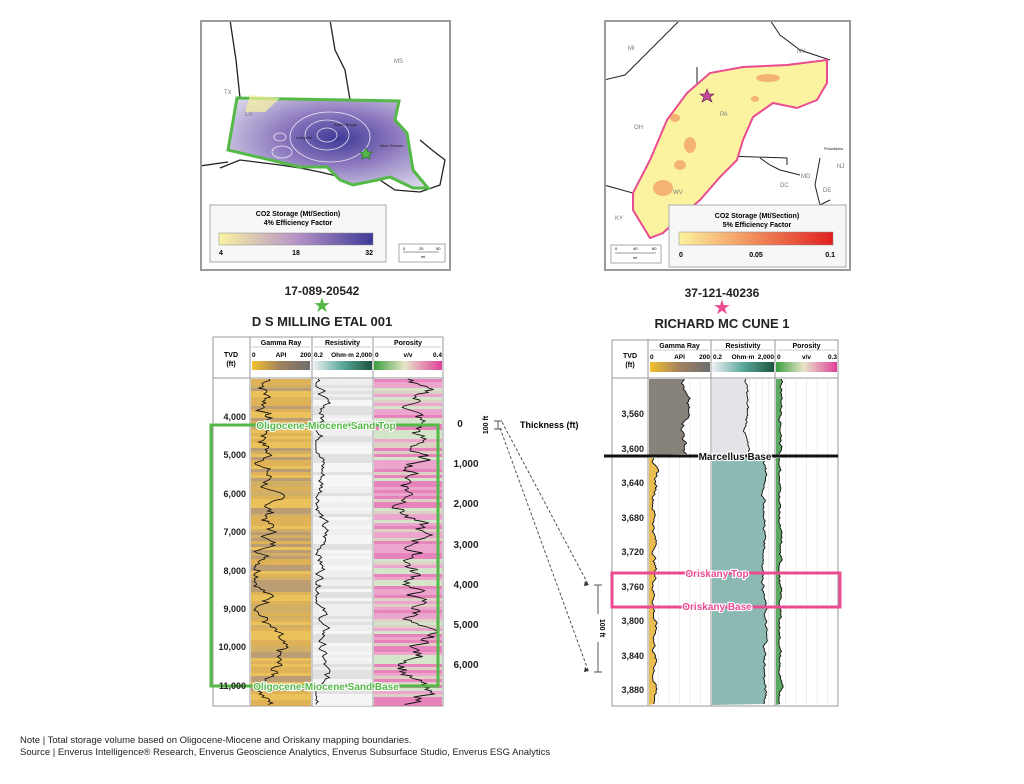  I want to click on depth-label: 10,000, so click(232, 647).